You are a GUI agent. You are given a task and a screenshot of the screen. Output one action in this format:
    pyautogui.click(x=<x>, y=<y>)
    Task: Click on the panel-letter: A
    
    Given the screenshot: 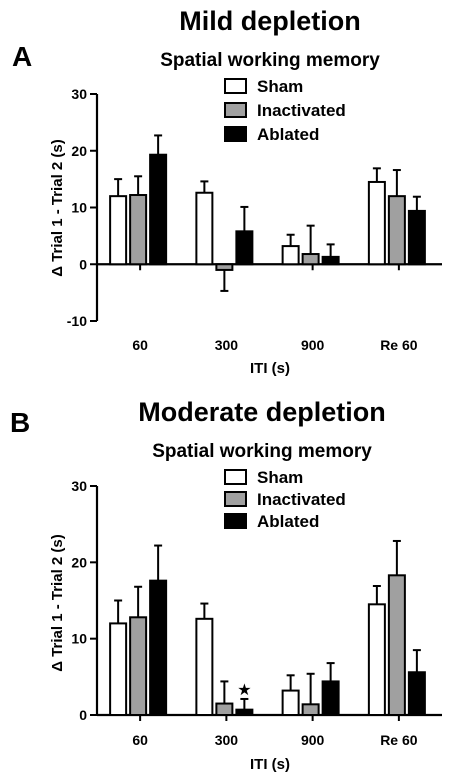 What is the action you would take?
    pyautogui.click(x=22, y=56)
    